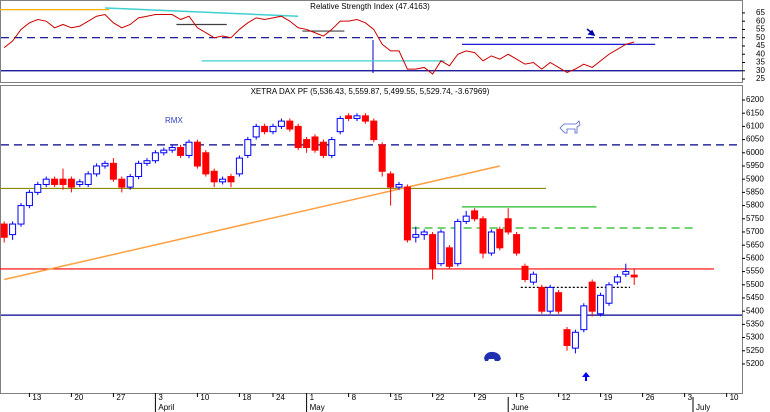  What do you see at coordinates (755, 257) in the screenshot?
I see `y-tick-label: 5600` at bounding box center [755, 257].